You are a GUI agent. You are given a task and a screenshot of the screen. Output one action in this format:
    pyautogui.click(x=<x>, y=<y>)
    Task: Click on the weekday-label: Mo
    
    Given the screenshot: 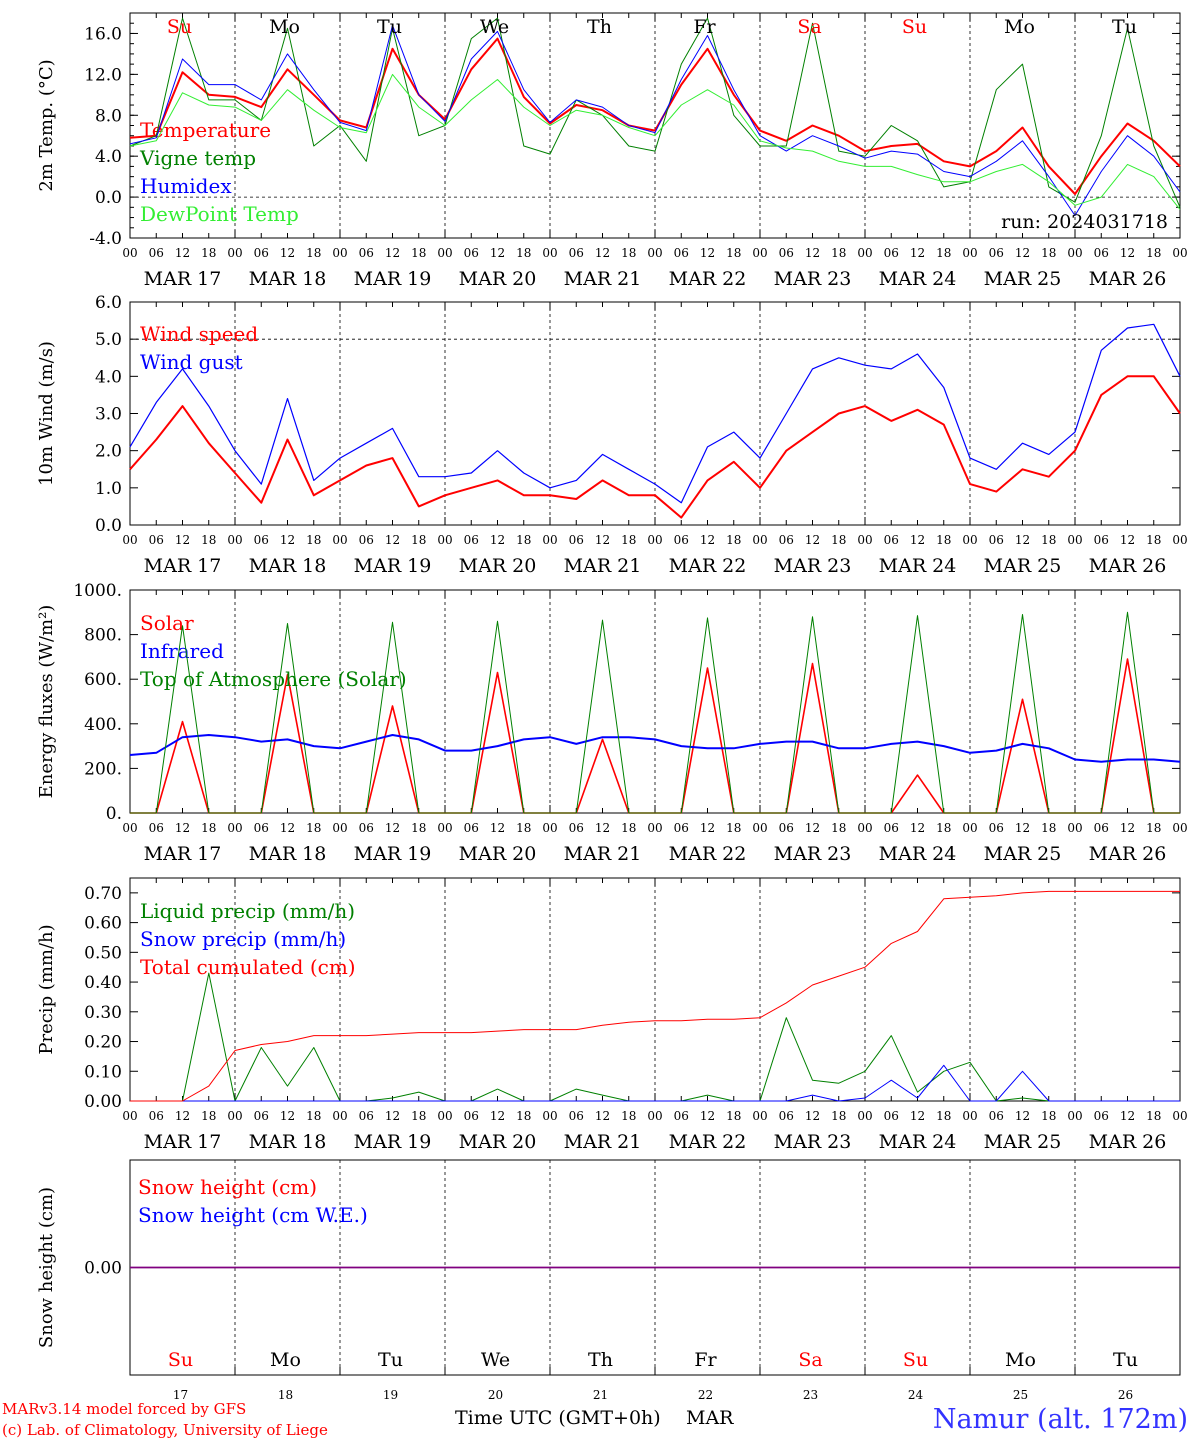 What is the action you would take?
    pyautogui.click(x=1020, y=1360)
    